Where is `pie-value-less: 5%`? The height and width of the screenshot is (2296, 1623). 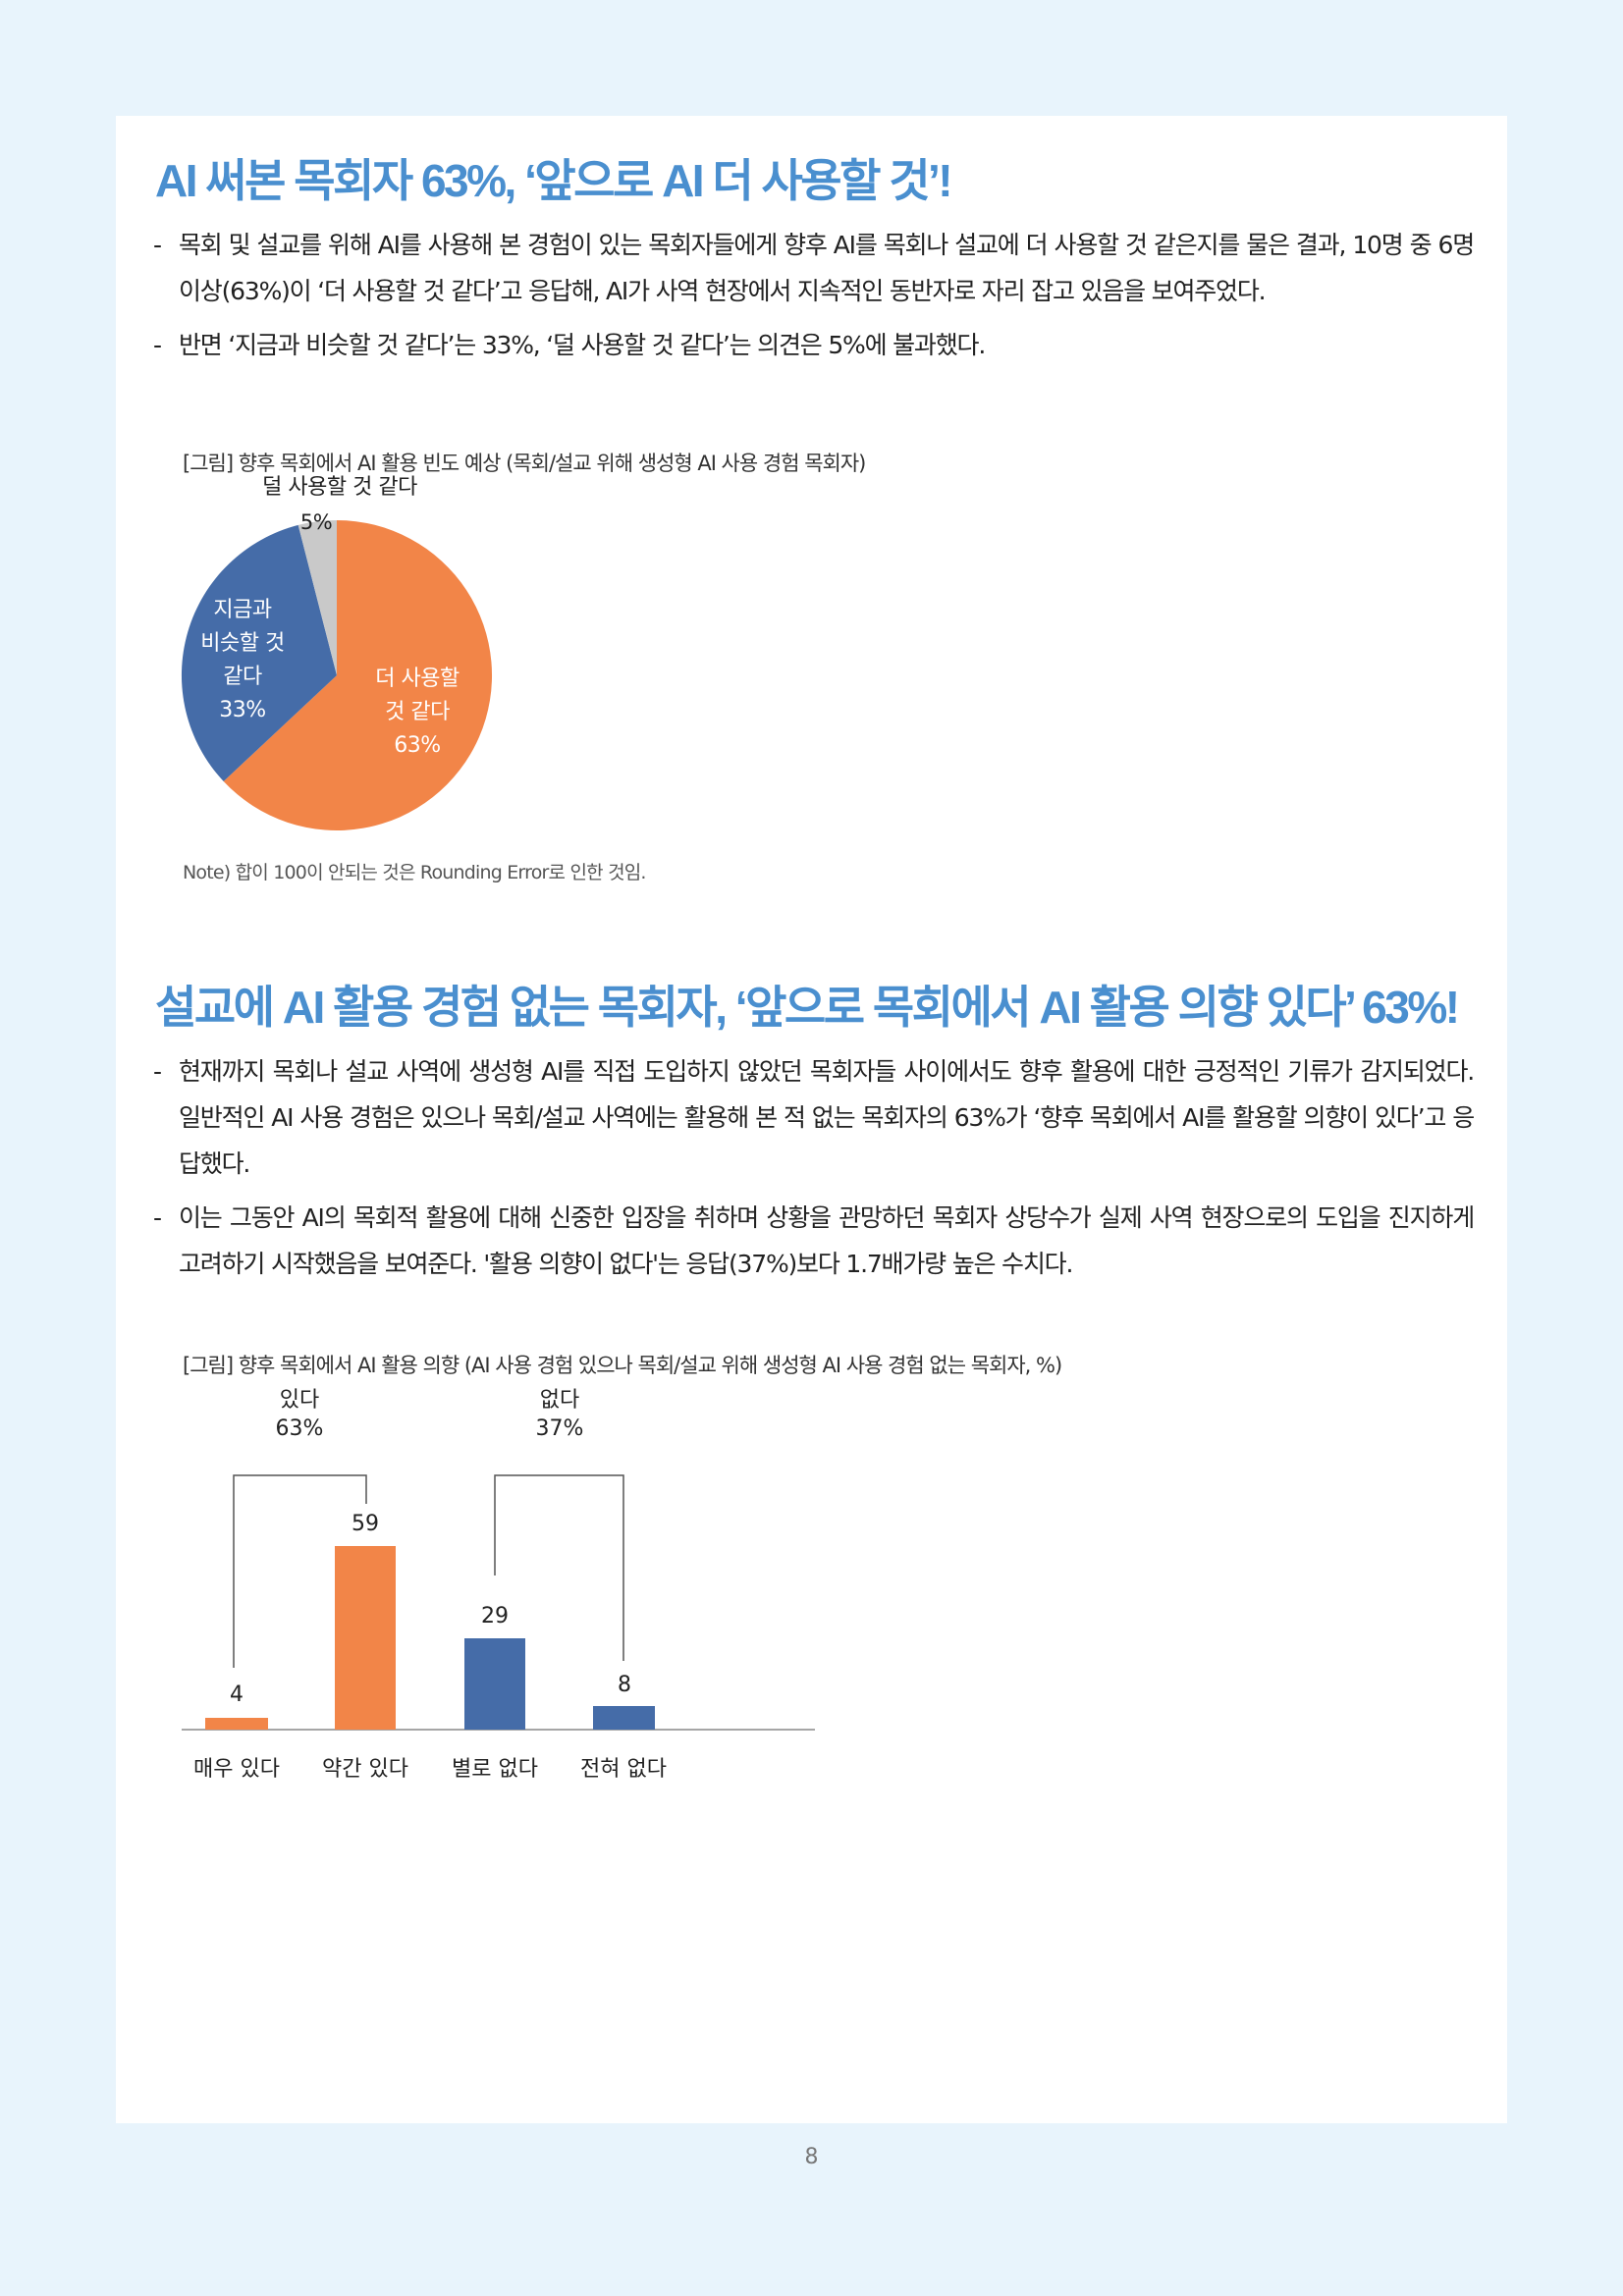
pie-value-less: 5% is located at coordinates (316, 522).